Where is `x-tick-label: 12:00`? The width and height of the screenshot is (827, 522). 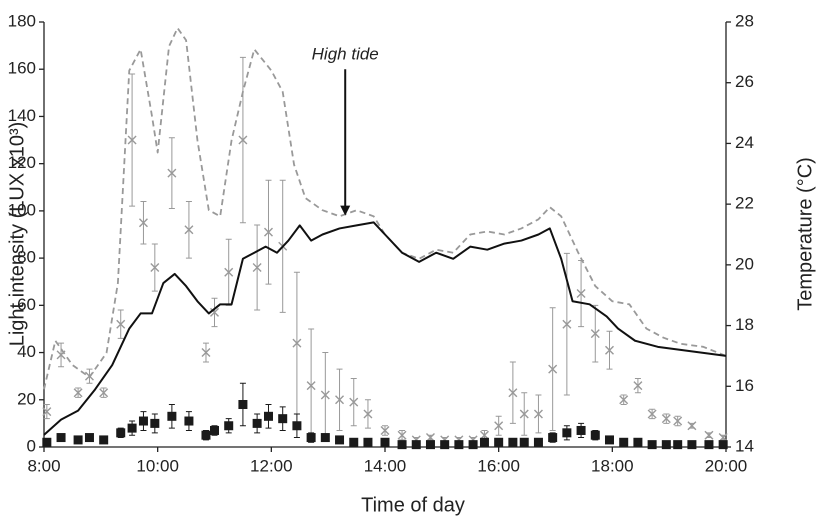 x-tick-label: 12:00 is located at coordinates (271, 465).